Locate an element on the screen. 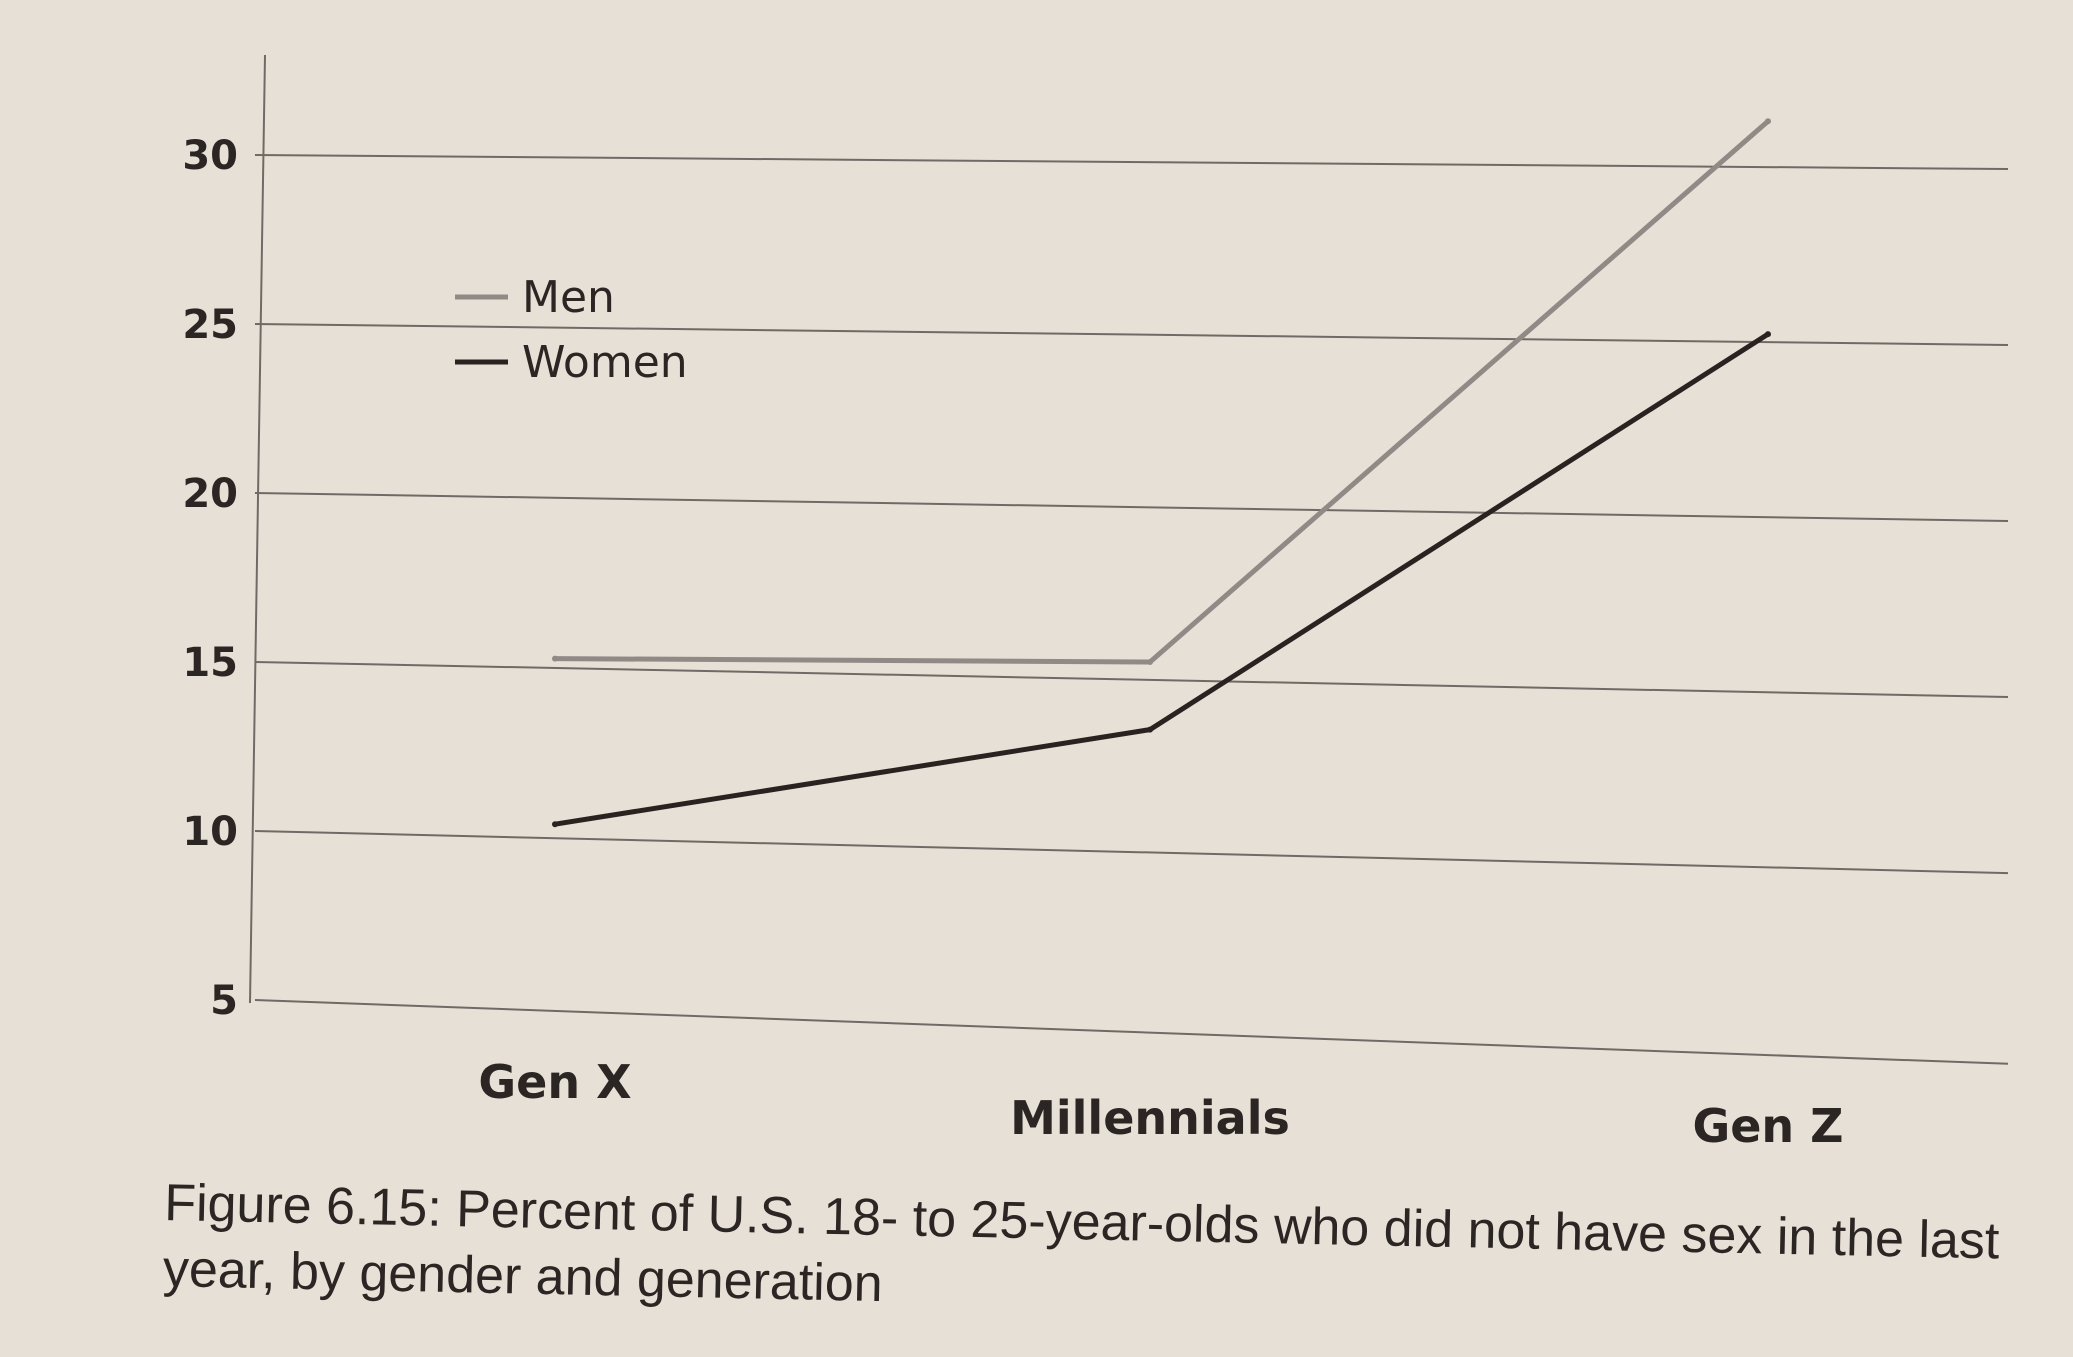 The width and height of the screenshot is (2073, 1357). x-category-label: Millennials is located at coordinates (1150, 1118).